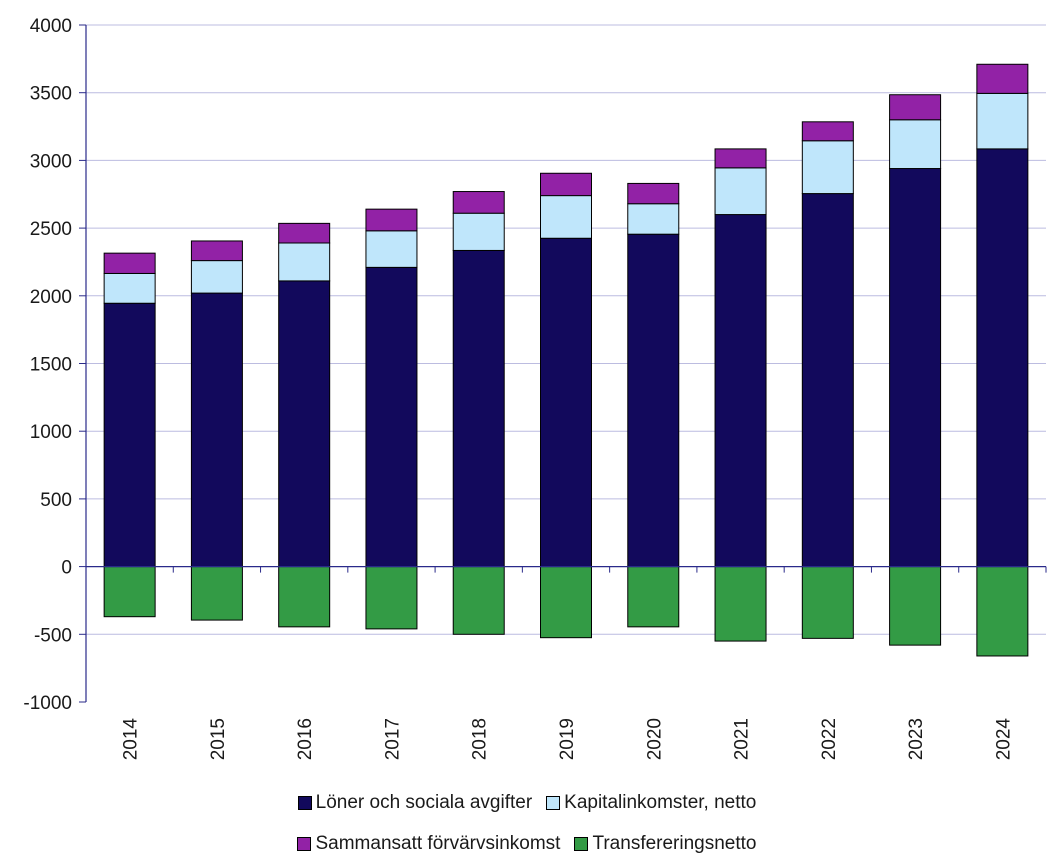 The width and height of the screenshot is (1054, 857). I want to click on y-tick-label: 1500, so click(51, 365).